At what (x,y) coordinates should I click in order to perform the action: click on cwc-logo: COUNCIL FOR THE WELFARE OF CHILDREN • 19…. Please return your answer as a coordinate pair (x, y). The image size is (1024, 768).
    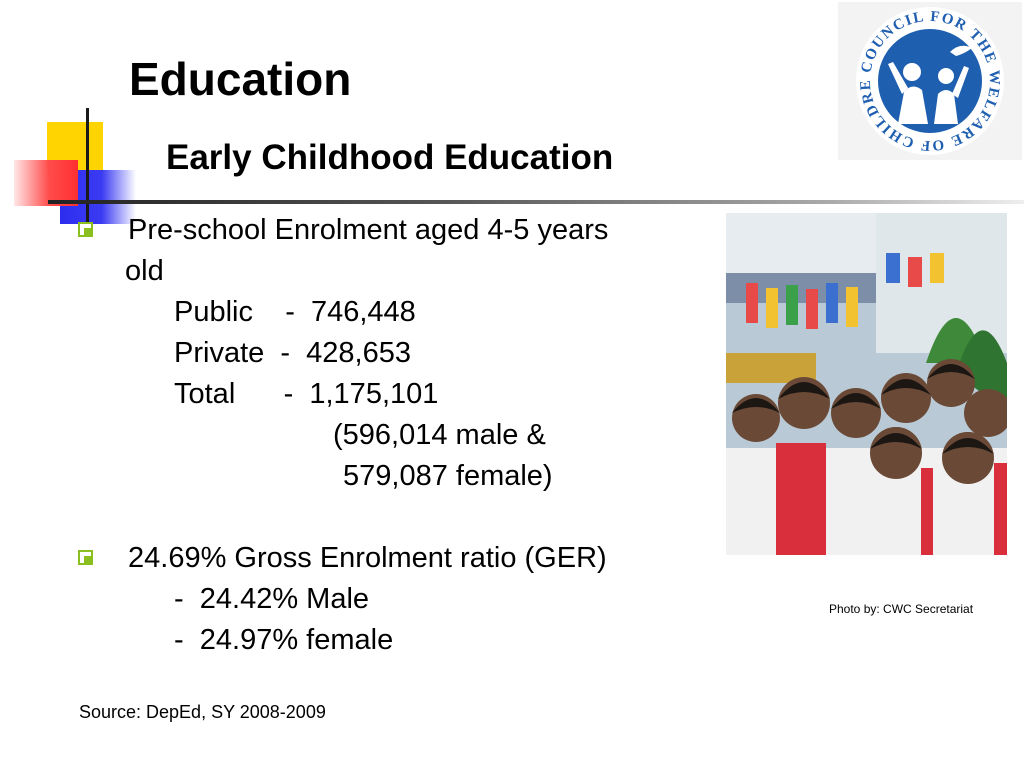
    Looking at the image, I should click on (930, 81).